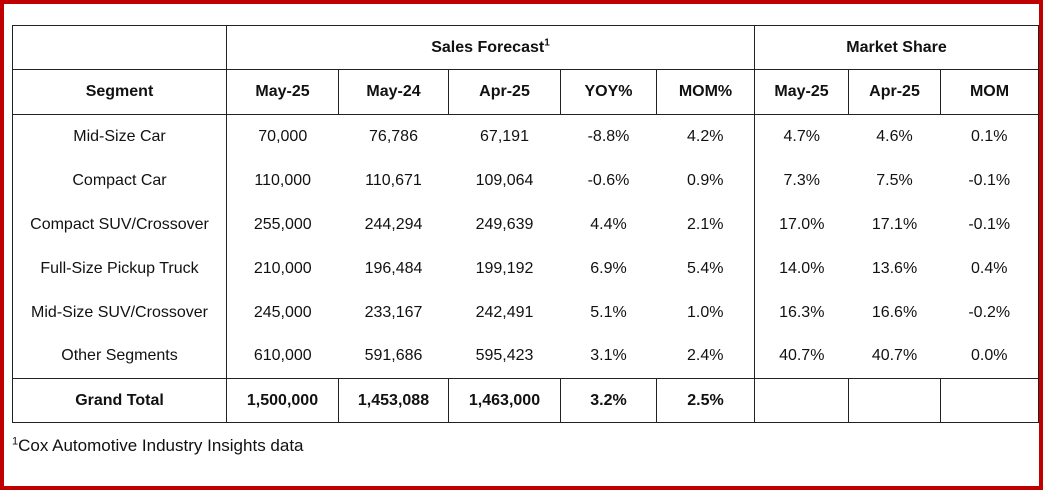 Image resolution: width=1043 pixels, height=490 pixels. Describe the element at coordinates (989, 312) in the screenshot. I see `data-cell: -0.2%` at that location.